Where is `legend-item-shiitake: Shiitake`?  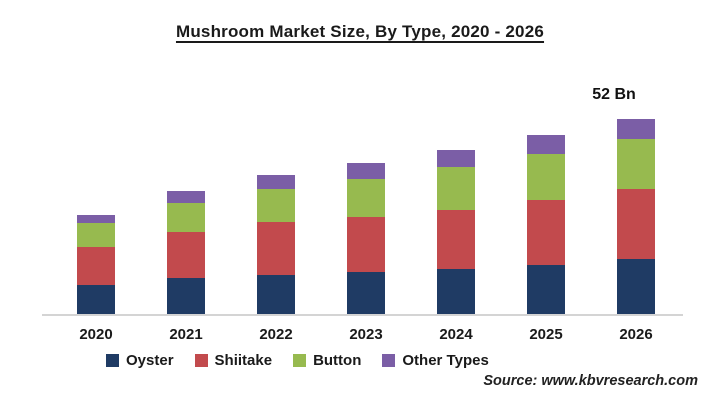 legend-item-shiitake: Shiitake is located at coordinates (233, 360).